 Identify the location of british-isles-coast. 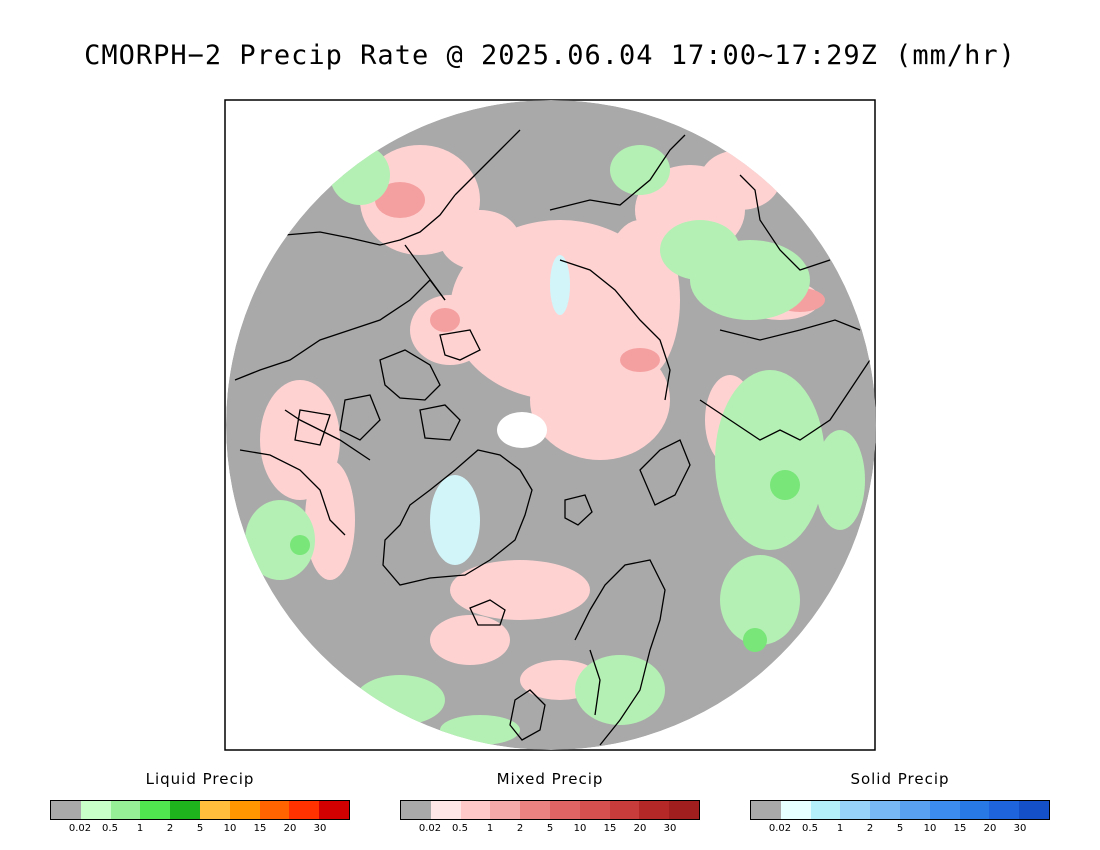
(527, 715).